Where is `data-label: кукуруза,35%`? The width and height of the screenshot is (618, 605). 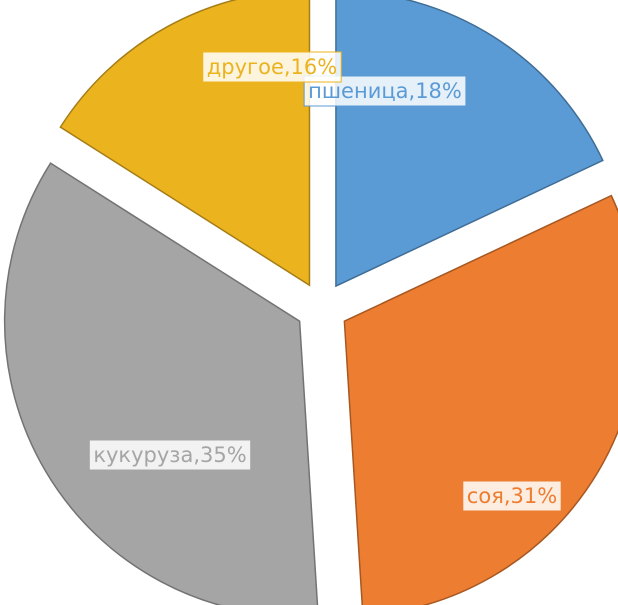
data-label: кукуруза,35% is located at coordinates (169, 455).